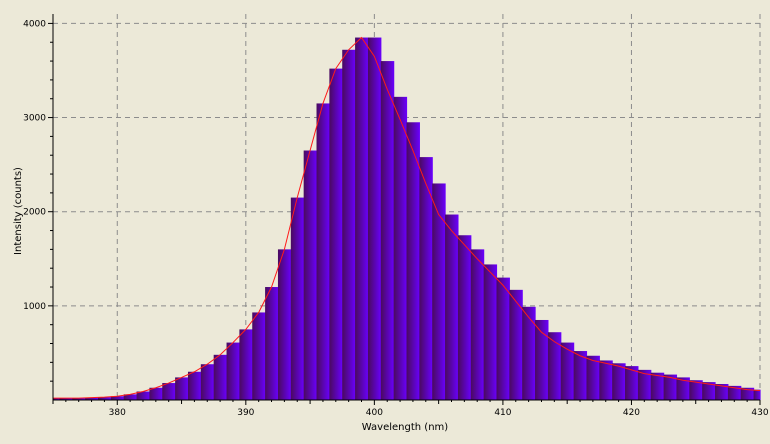 Image resolution: width=770 pixels, height=444 pixels. Describe the element at coordinates (374, 413) in the screenshot. I see `x-tick-label: 400` at that location.